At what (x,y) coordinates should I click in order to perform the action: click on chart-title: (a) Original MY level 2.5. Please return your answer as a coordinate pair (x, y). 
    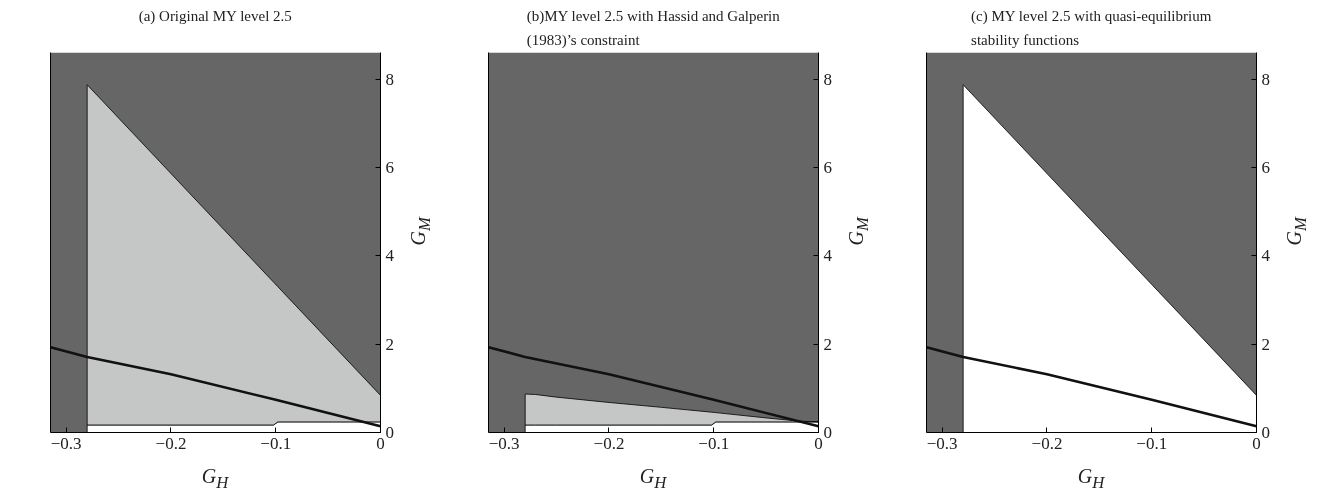
    Looking at the image, I should click on (215, 16).